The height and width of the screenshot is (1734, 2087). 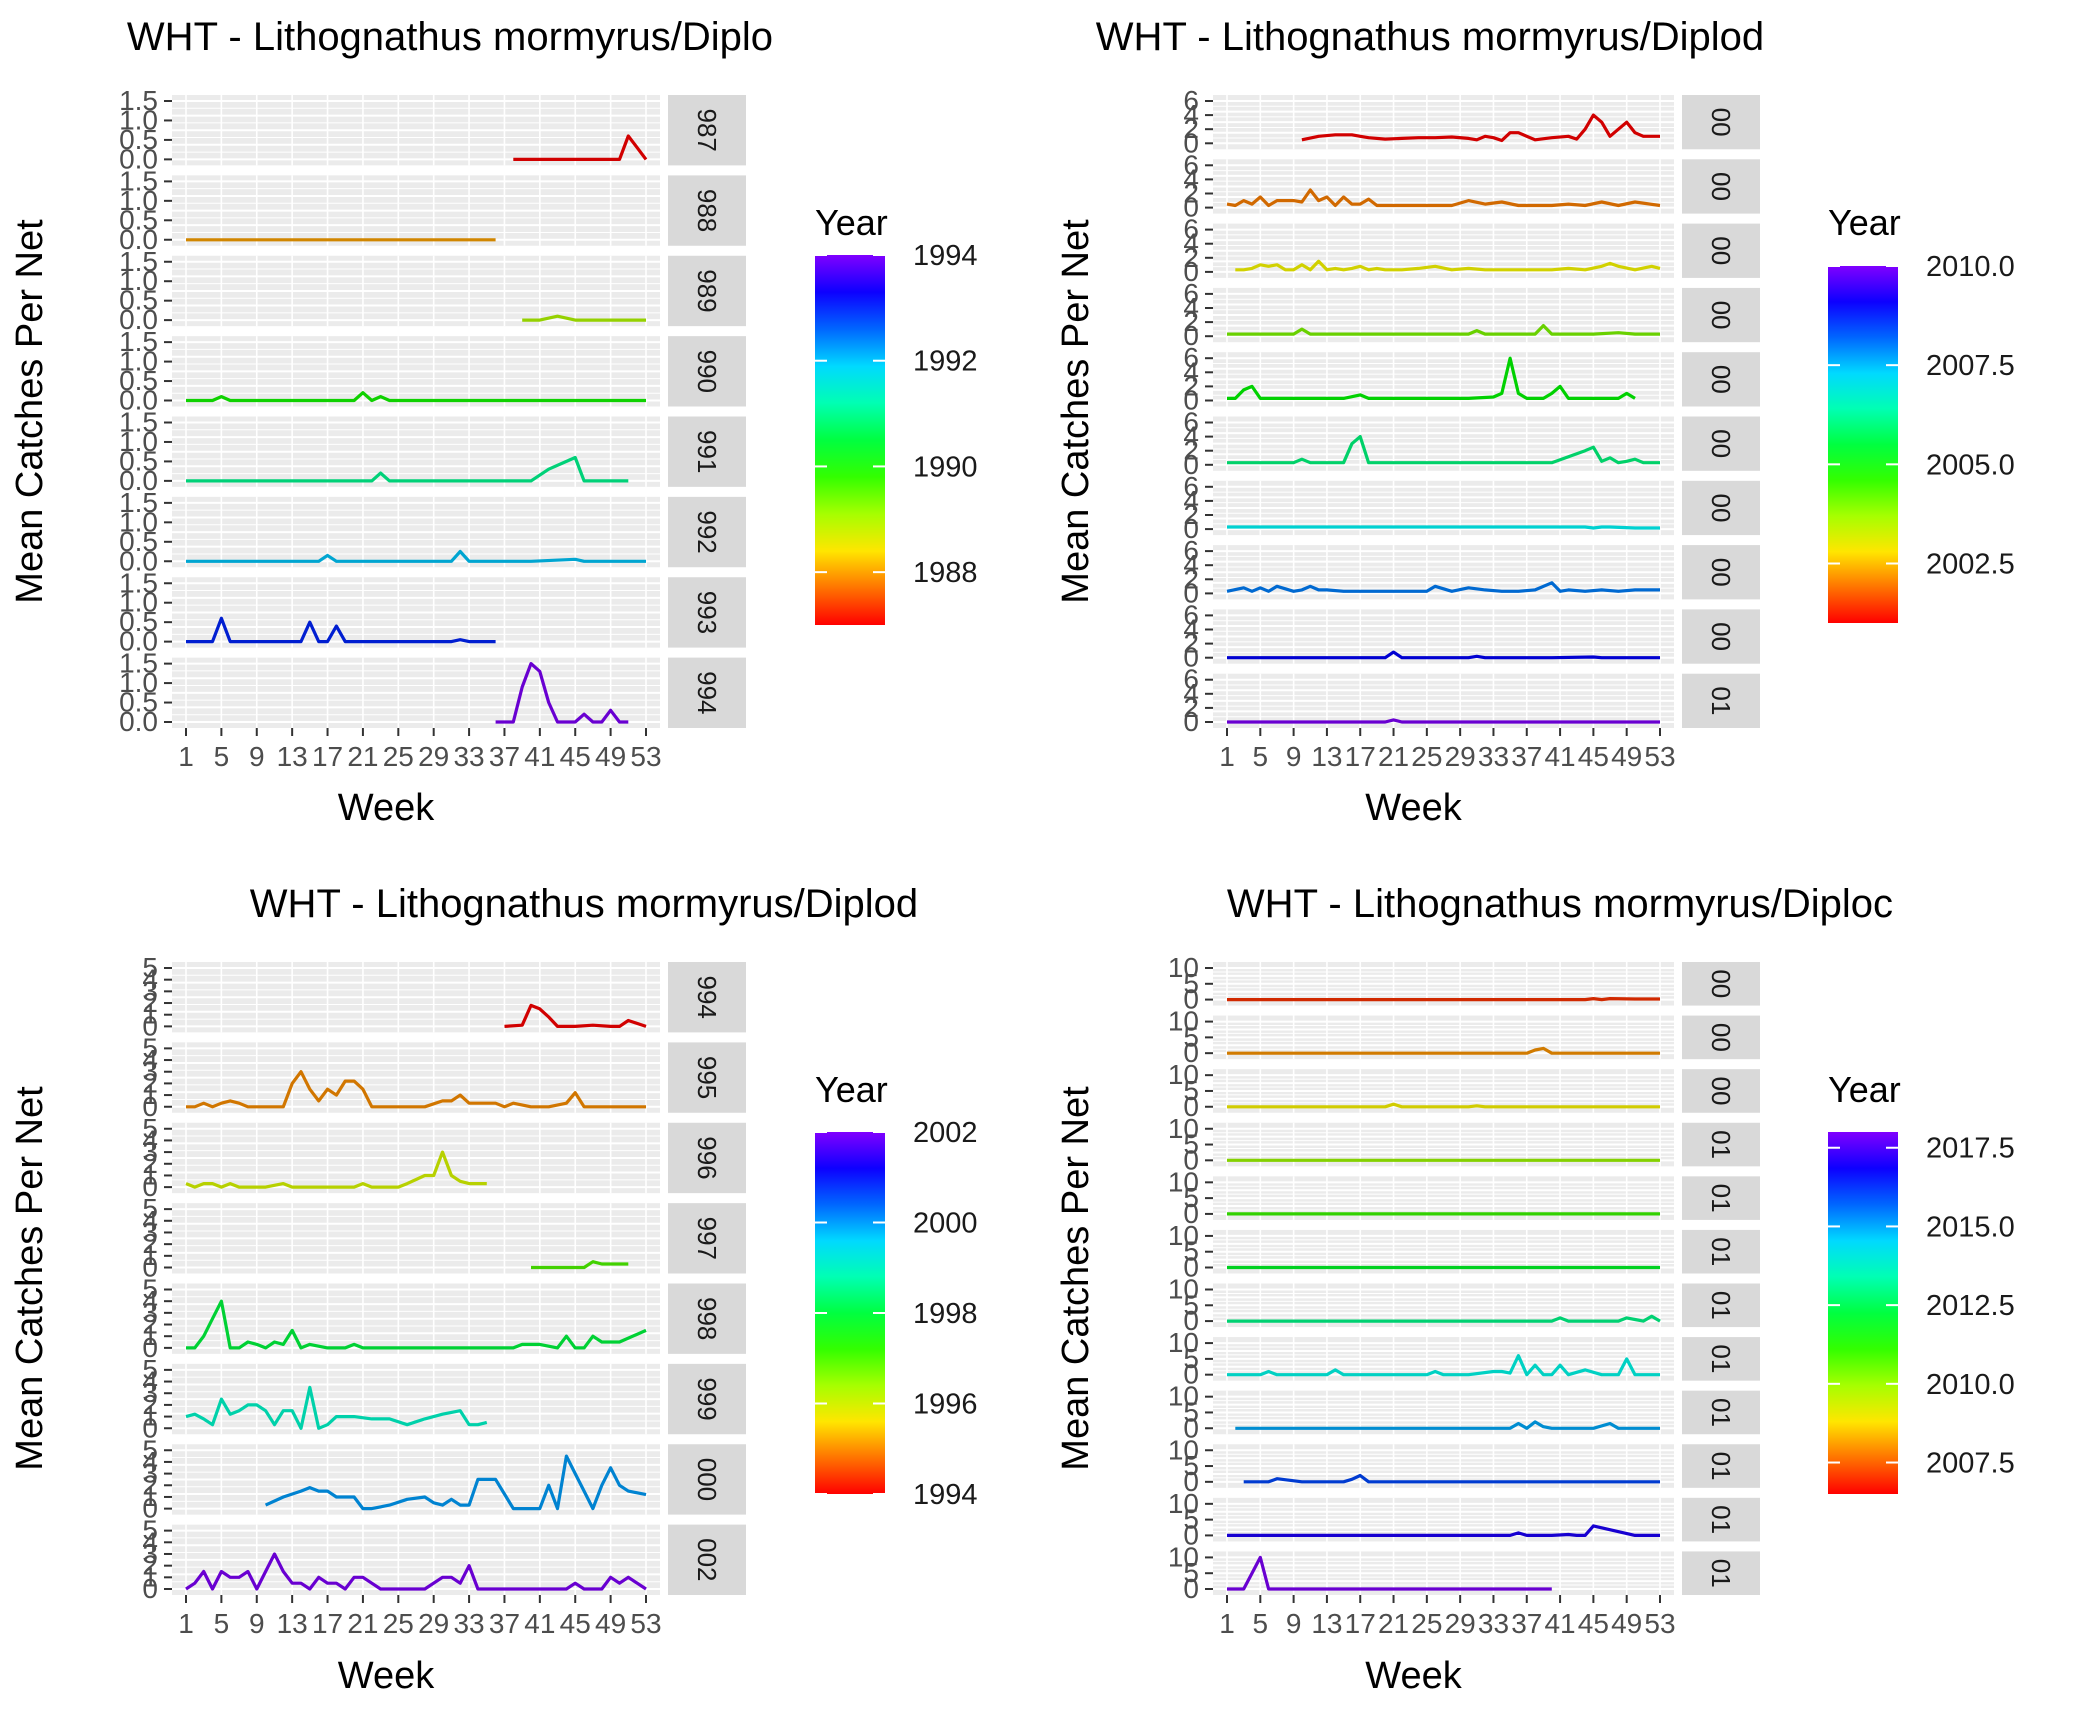 I want to click on legend-tick-label: 2002.5, so click(x=1970, y=565).